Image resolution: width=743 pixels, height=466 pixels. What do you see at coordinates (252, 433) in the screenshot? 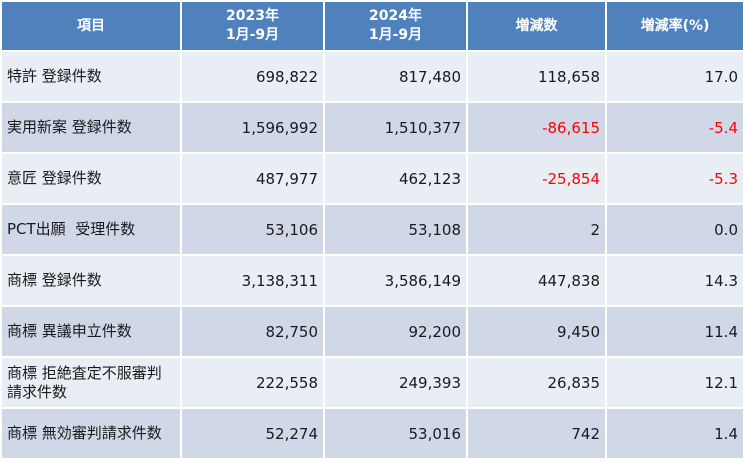
I see `row-2023-value: 52,274` at bounding box center [252, 433].